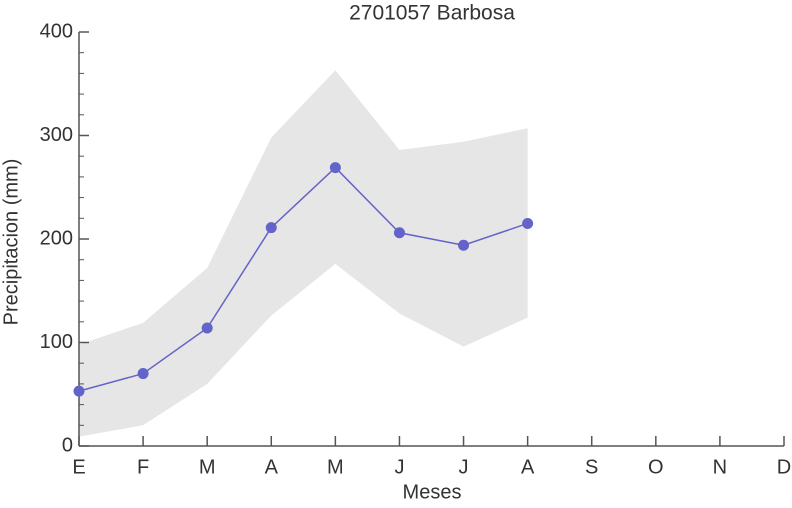 The image size is (792, 508). What do you see at coordinates (78, 467) in the screenshot?
I see `x-tick-label: E` at bounding box center [78, 467].